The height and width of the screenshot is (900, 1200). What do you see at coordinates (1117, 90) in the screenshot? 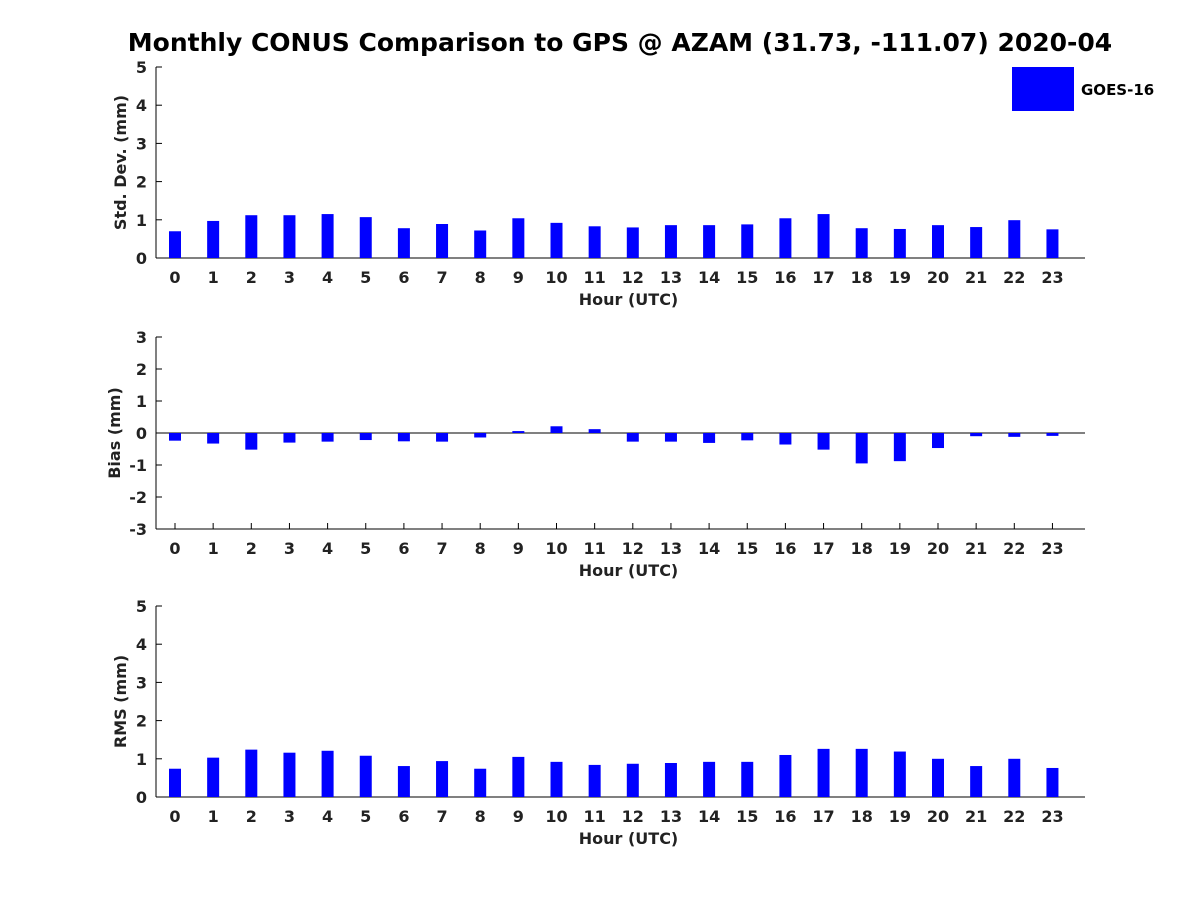
I see `legend-label: GOES-16` at bounding box center [1117, 90].